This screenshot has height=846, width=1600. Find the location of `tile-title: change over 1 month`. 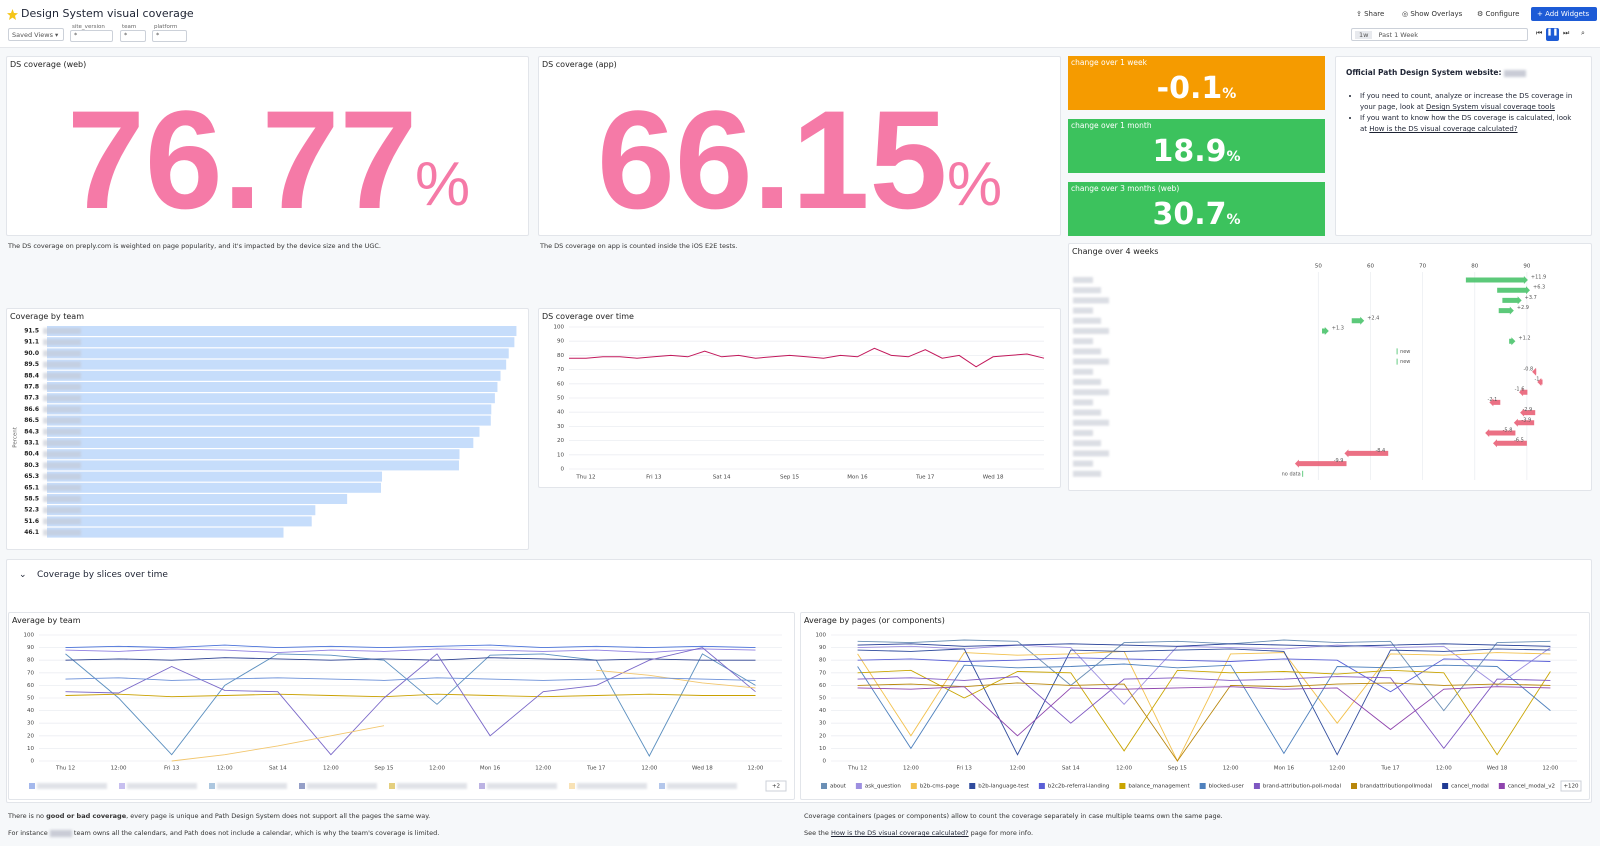

tile-title: change over 1 month is located at coordinates (1111, 125).